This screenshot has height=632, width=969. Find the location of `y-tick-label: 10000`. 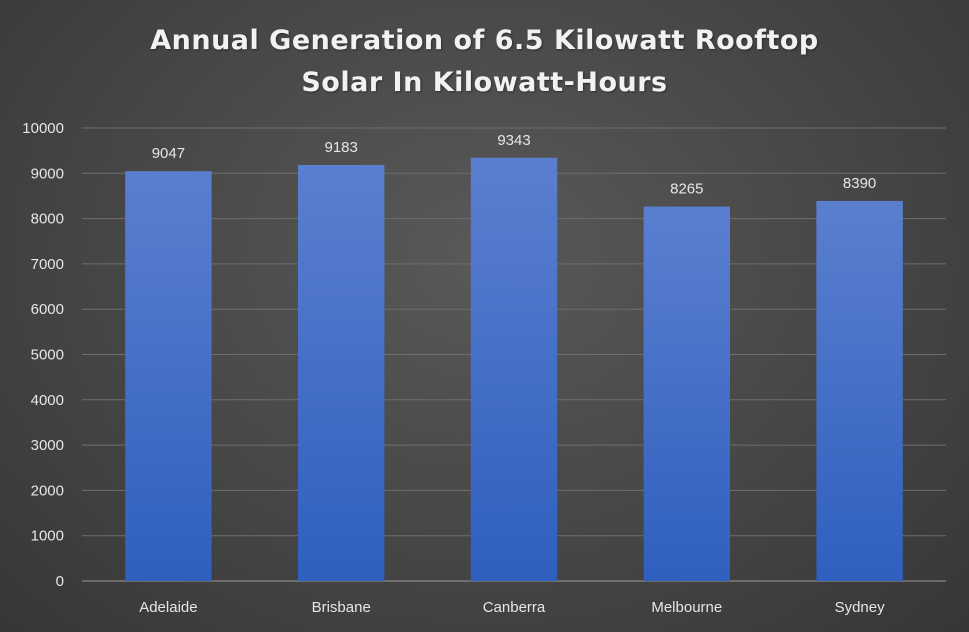

y-tick-label: 10000 is located at coordinates (43, 128).